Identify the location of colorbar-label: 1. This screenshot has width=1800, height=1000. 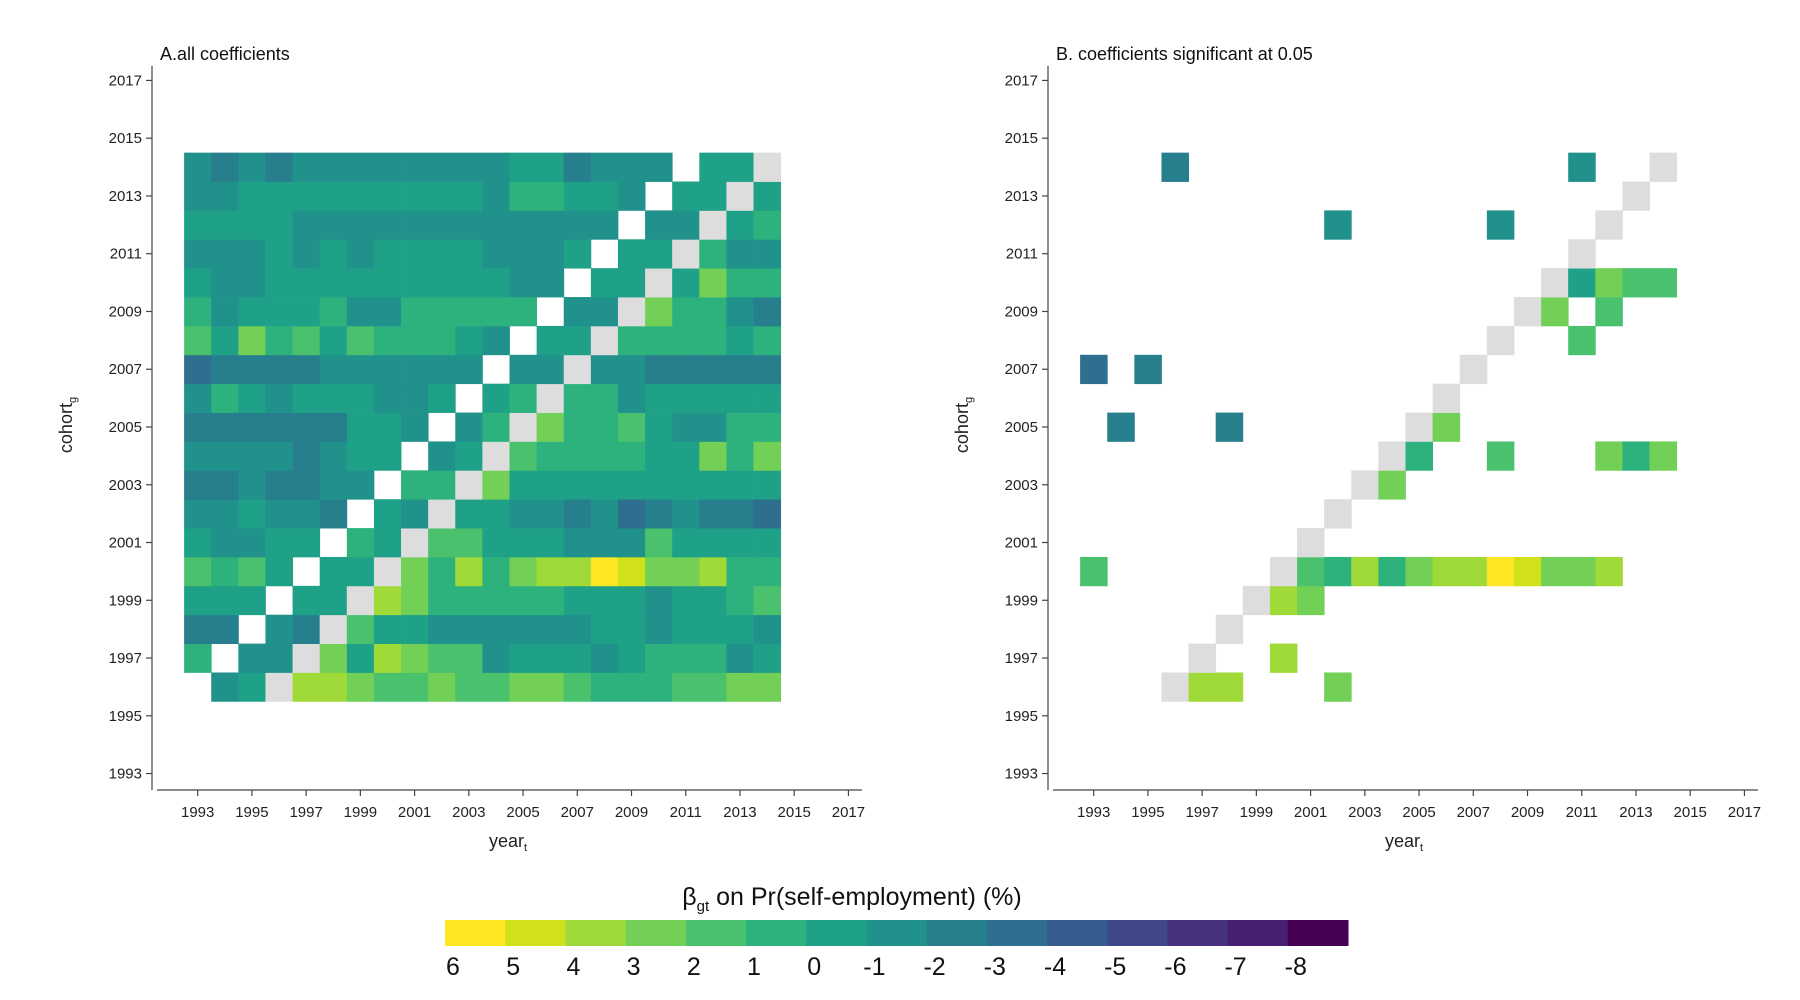
(754, 967).